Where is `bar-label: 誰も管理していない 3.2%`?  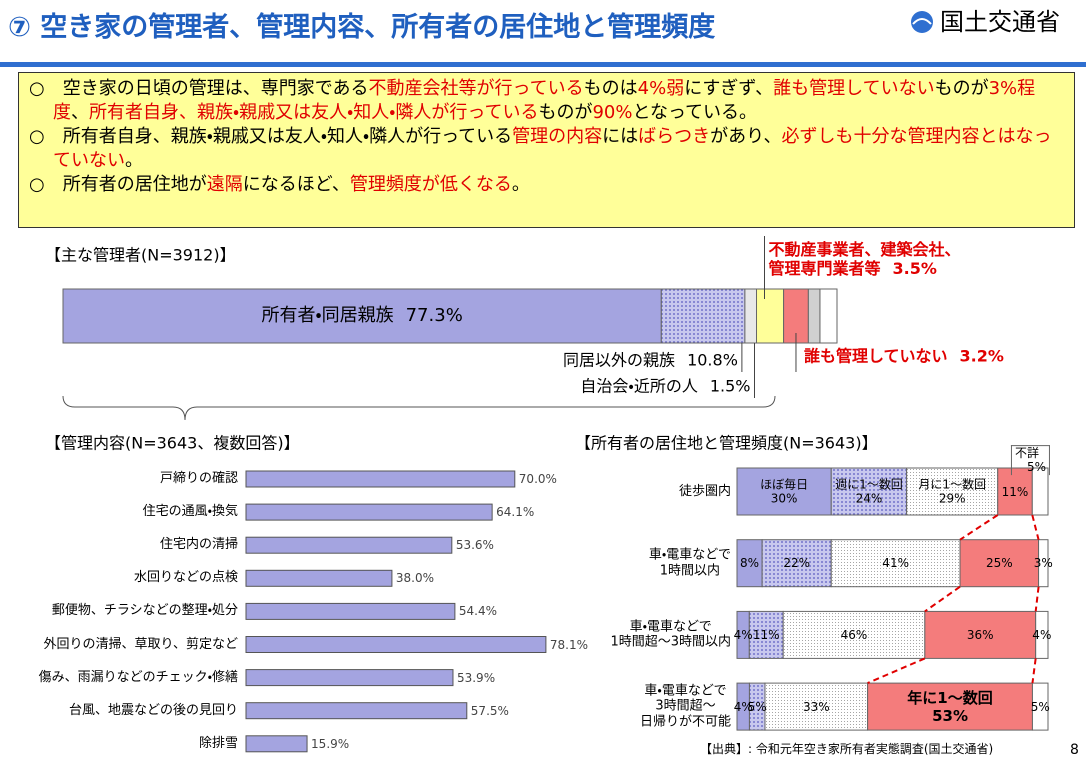 bar-label: 誰も管理していない 3.2% is located at coordinates (904, 355).